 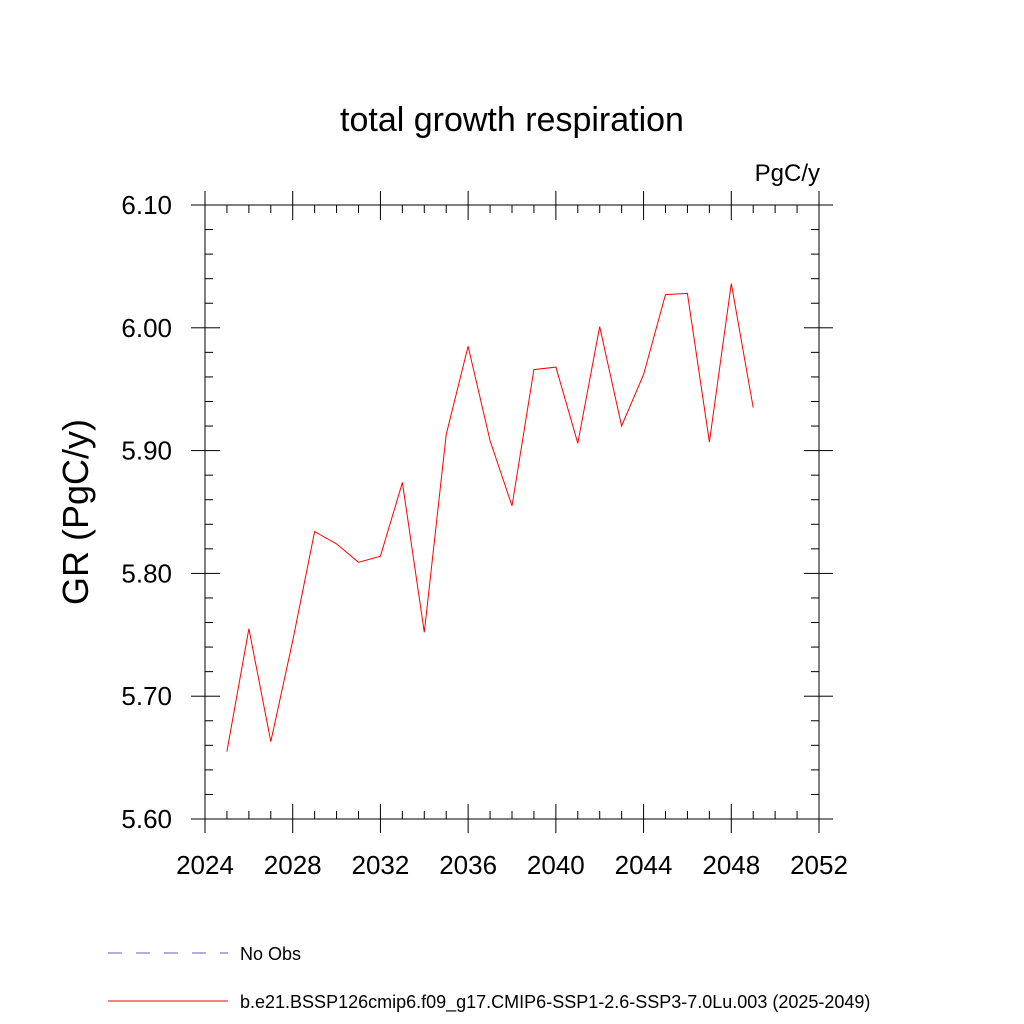 What do you see at coordinates (146, 451) in the screenshot?
I see `y-tick-label: 5.90` at bounding box center [146, 451].